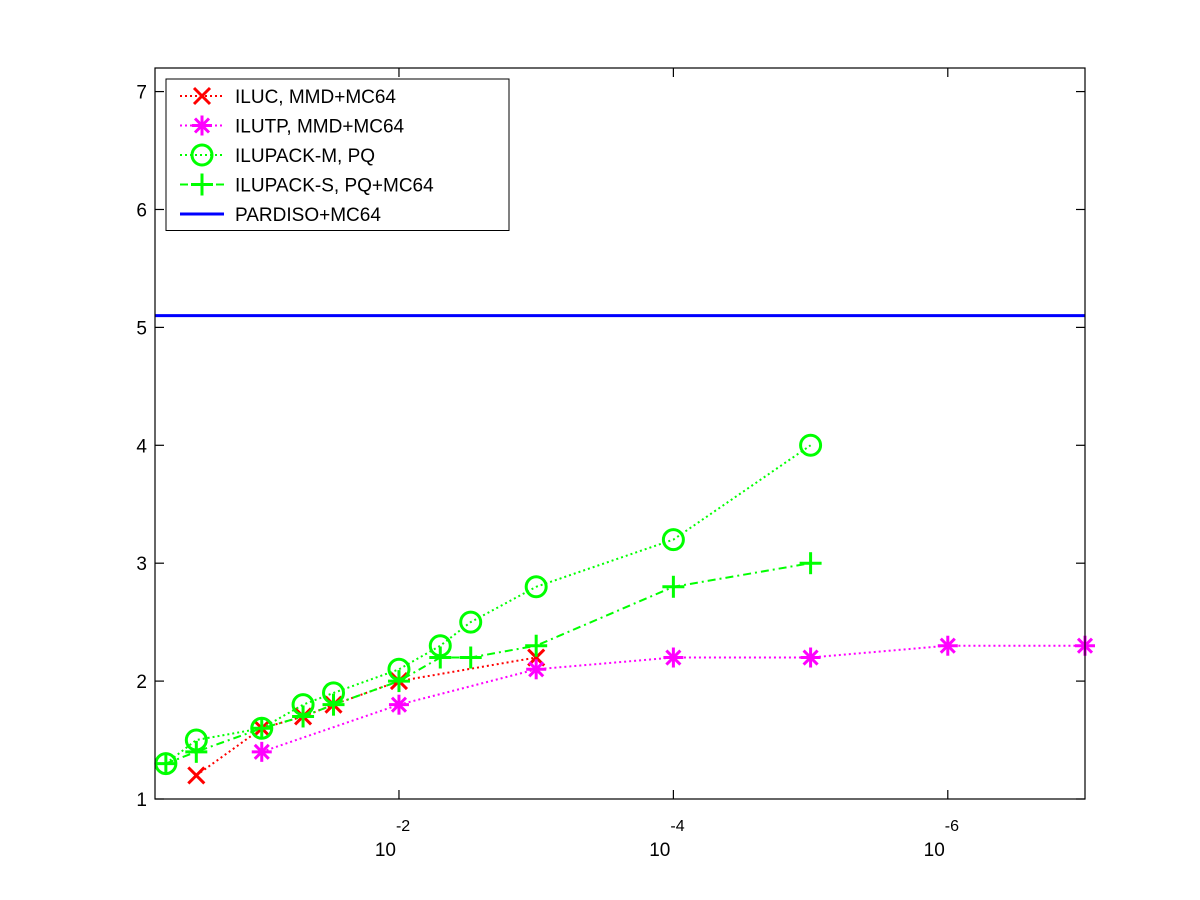 Image resolution: width=1200 pixels, height=900 pixels. I want to click on y-axis-labels: 1 2 3 4 5 6 7, so click(141, 447).